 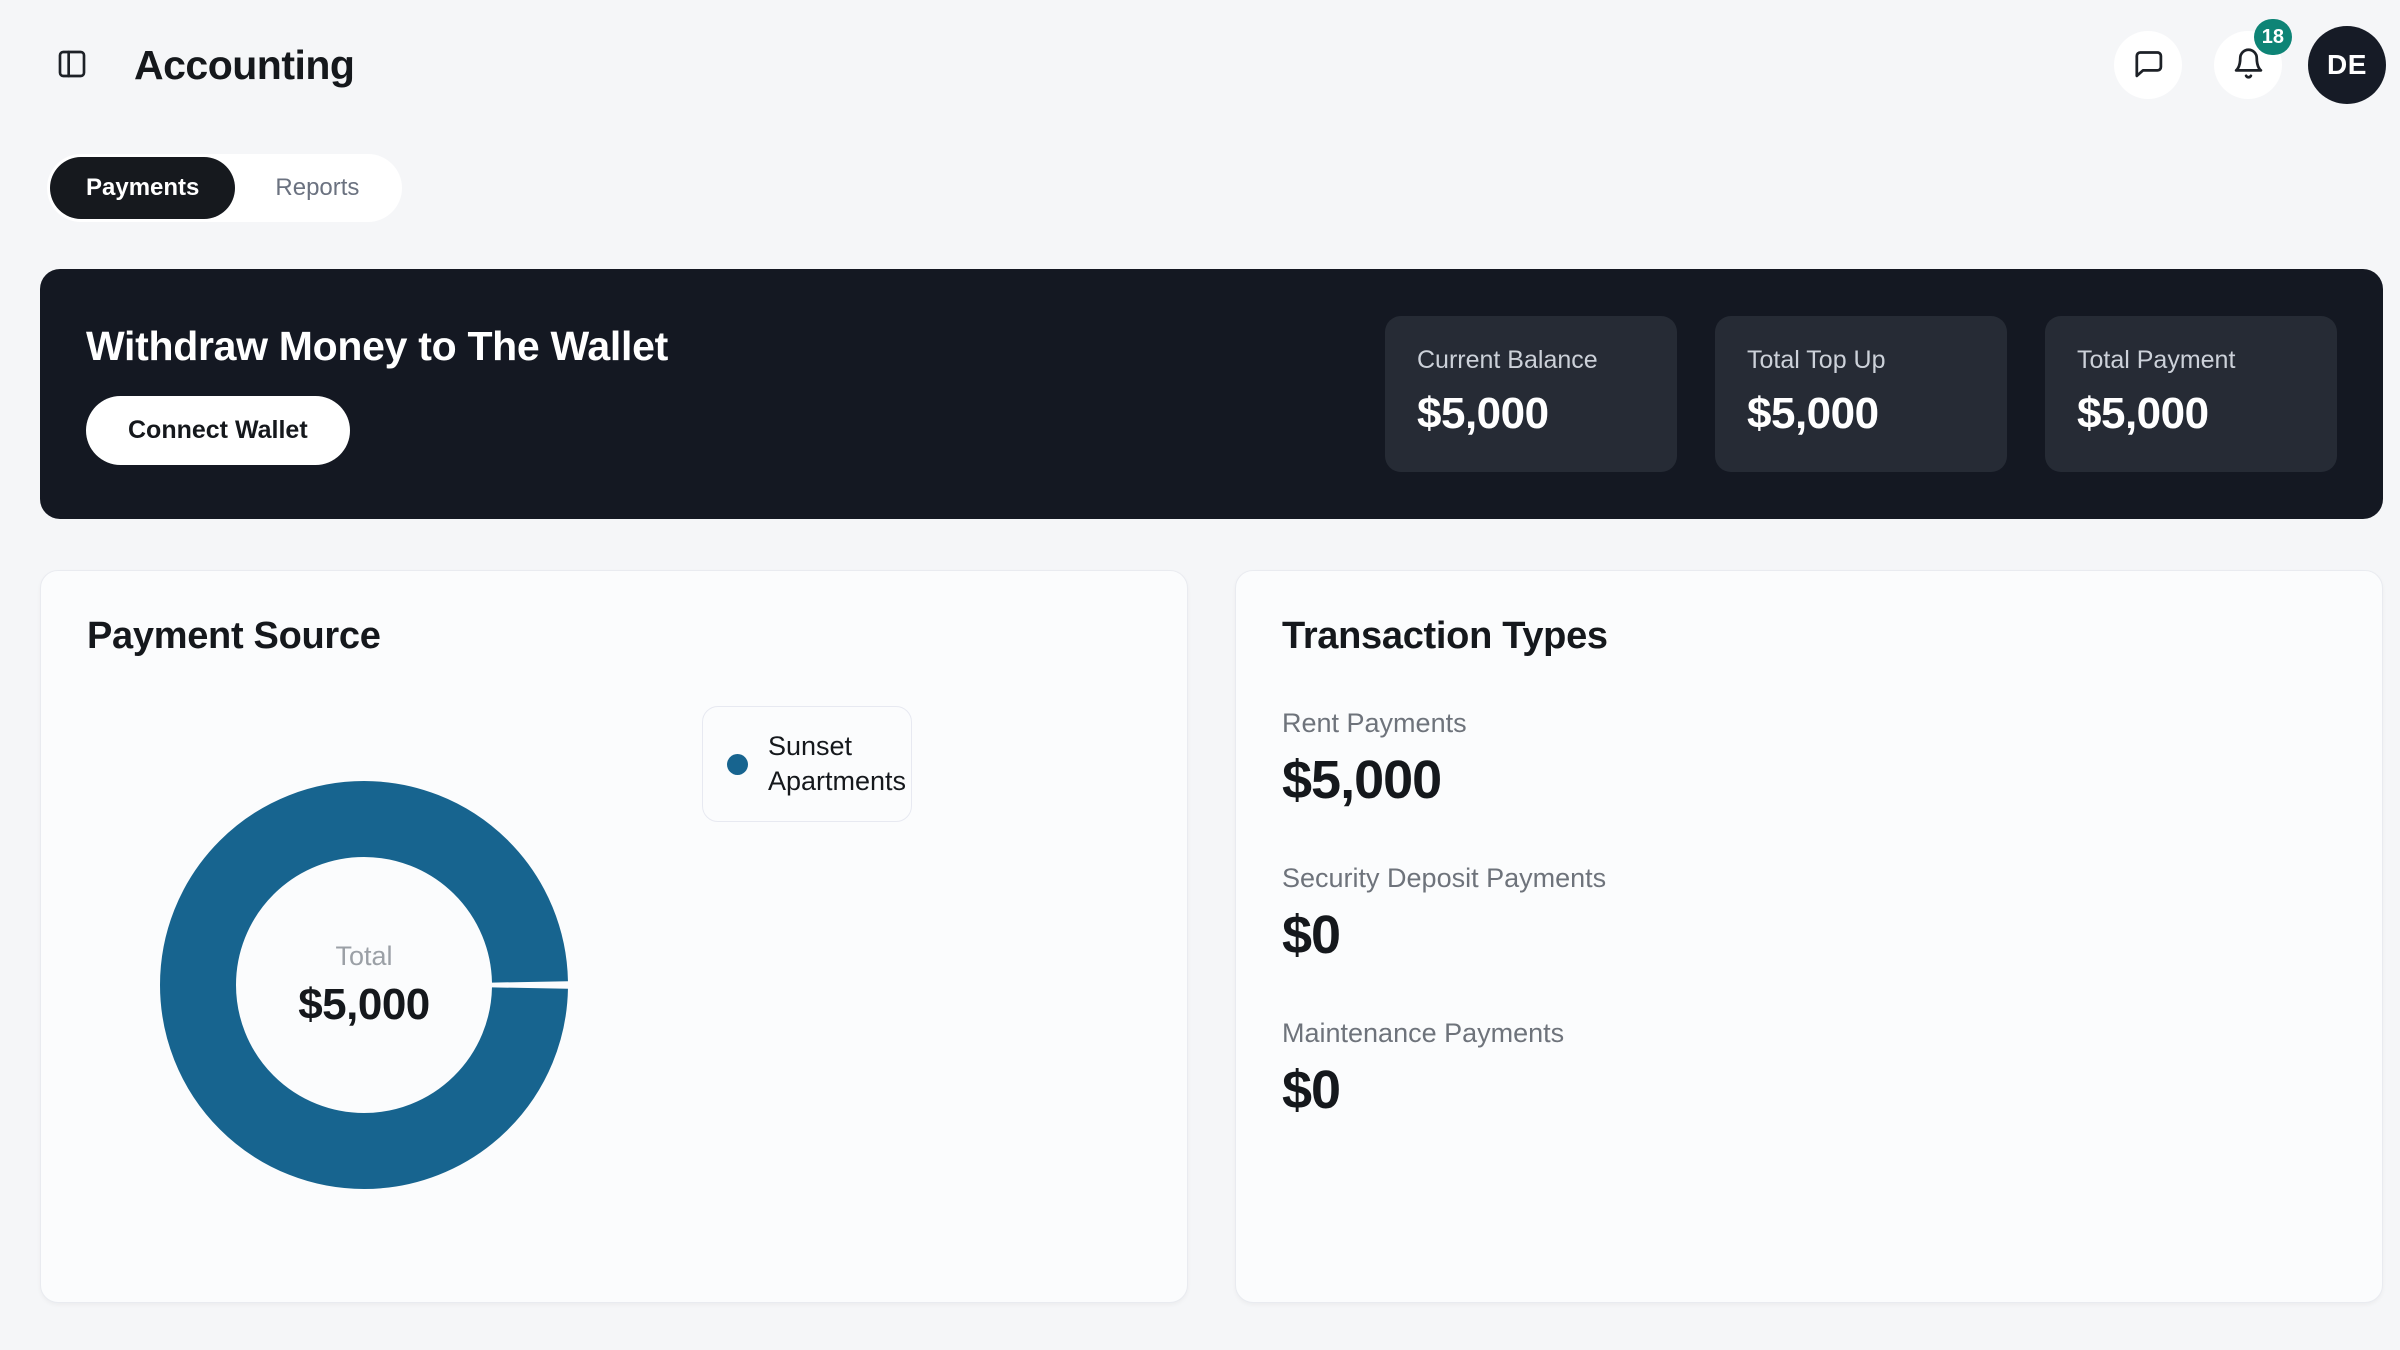 I want to click on donut-chart, so click(x=364, y=985).